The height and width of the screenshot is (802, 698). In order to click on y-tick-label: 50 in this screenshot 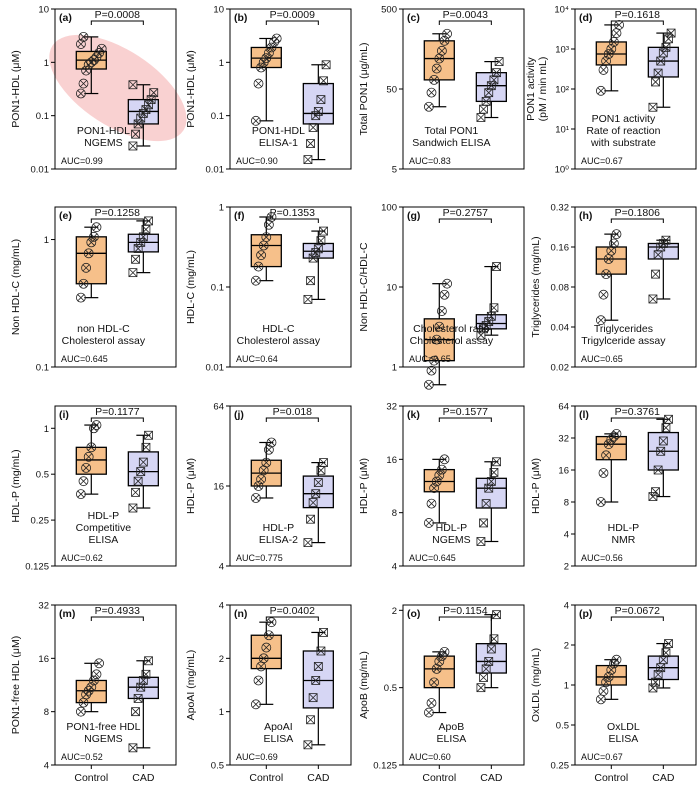, I will do `click(391, 90)`.